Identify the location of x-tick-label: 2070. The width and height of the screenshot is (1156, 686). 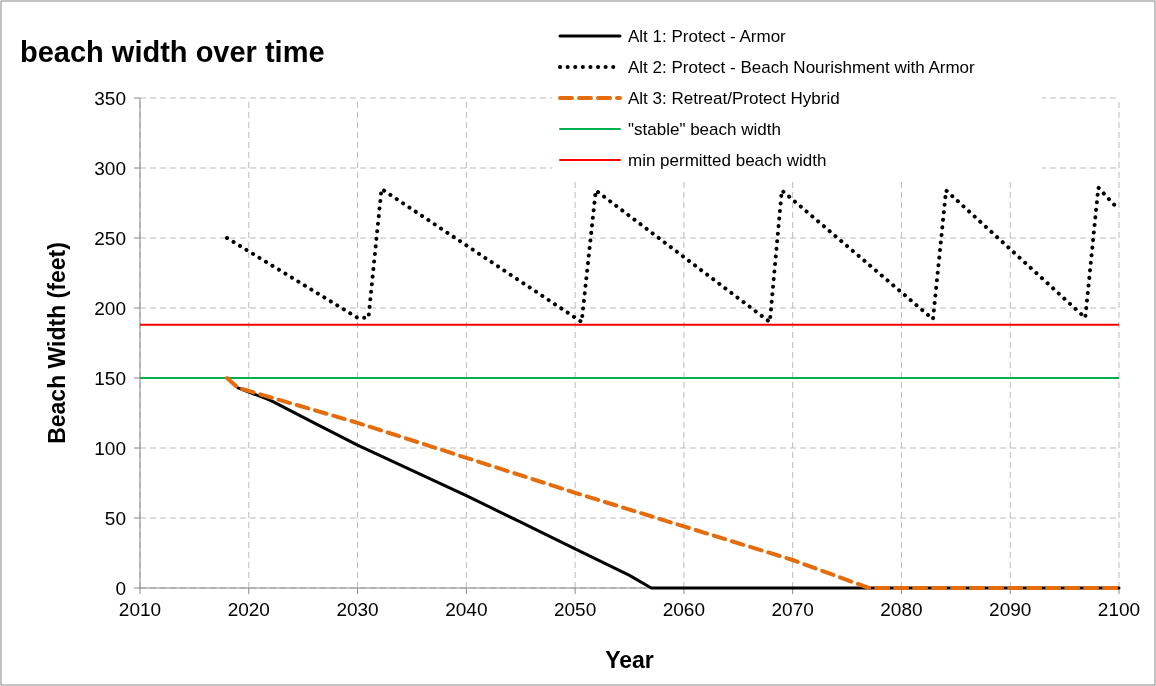
(792, 609).